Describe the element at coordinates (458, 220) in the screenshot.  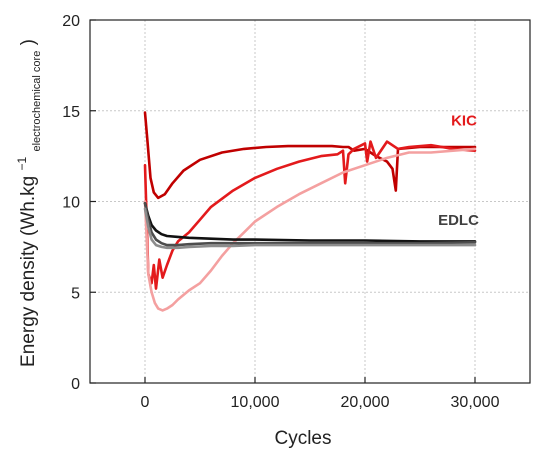
I see `annotation-edlc: EDLC` at that location.